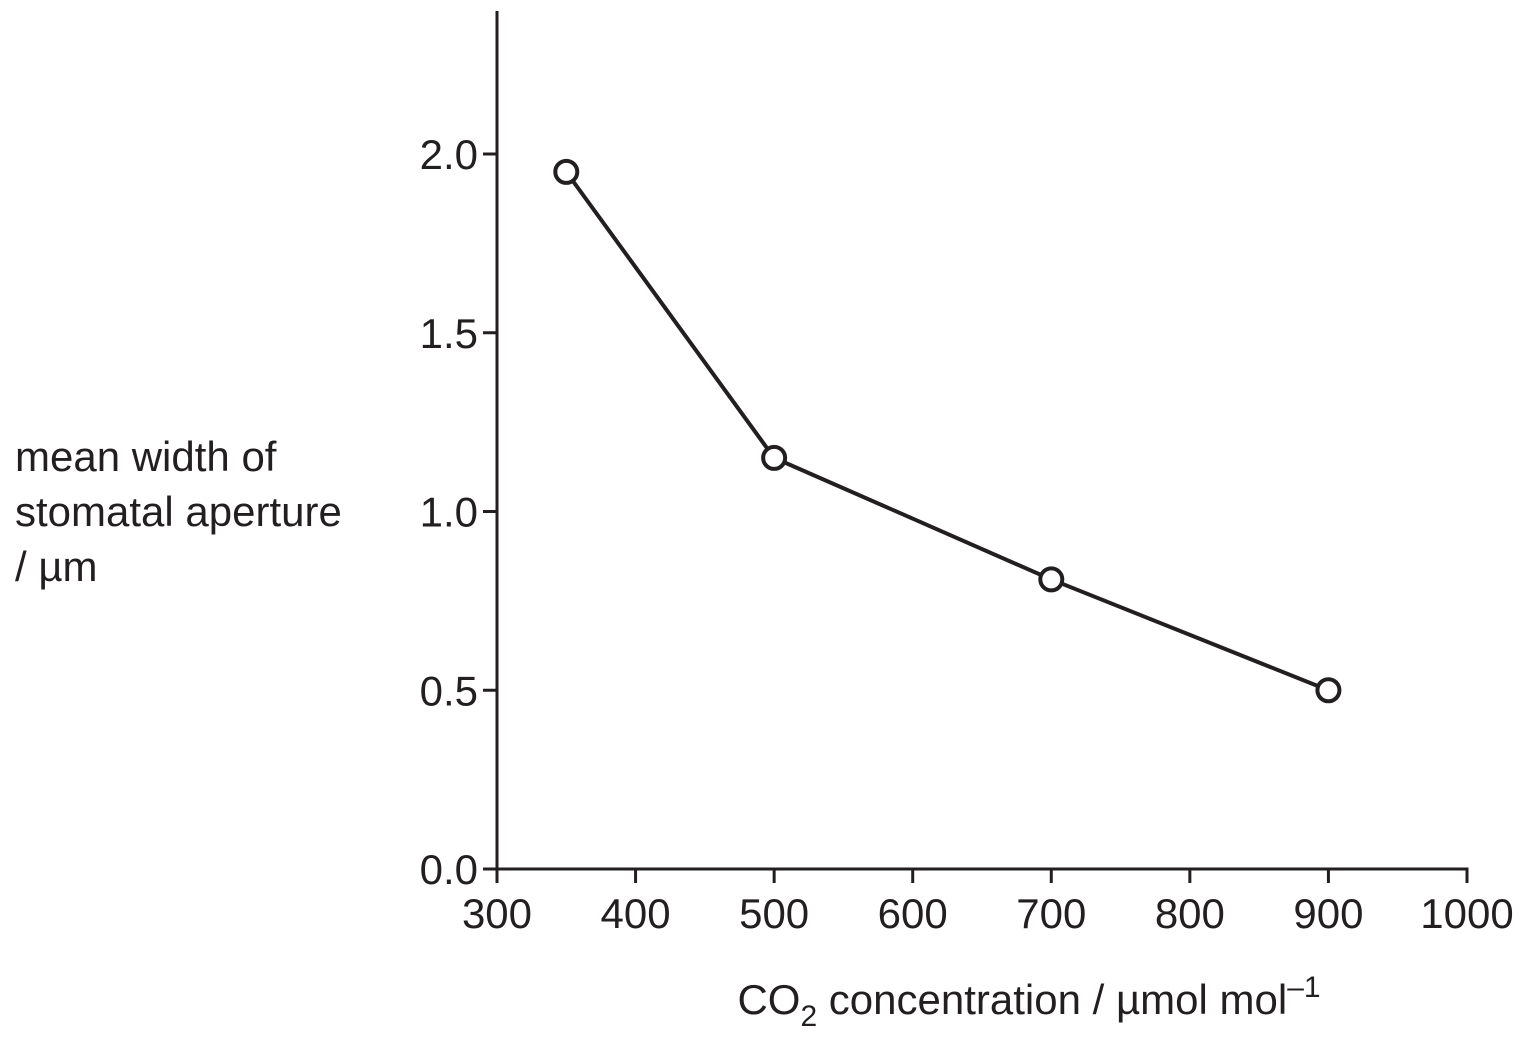  Describe the element at coordinates (449, 333) in the screenshot. I see `y-tick-label: 1.5` at that location.